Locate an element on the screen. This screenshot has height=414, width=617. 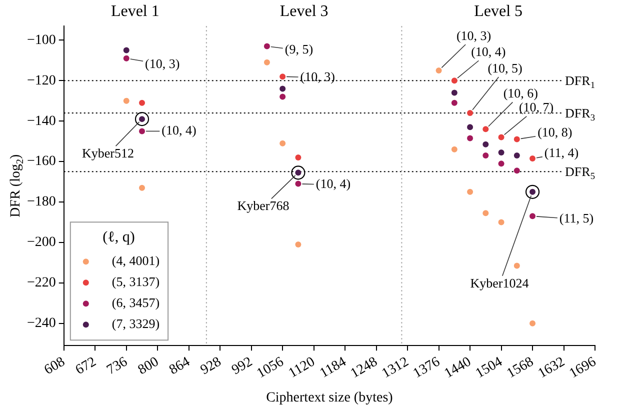
text: Level 3 is located at coordinates (304, 11).